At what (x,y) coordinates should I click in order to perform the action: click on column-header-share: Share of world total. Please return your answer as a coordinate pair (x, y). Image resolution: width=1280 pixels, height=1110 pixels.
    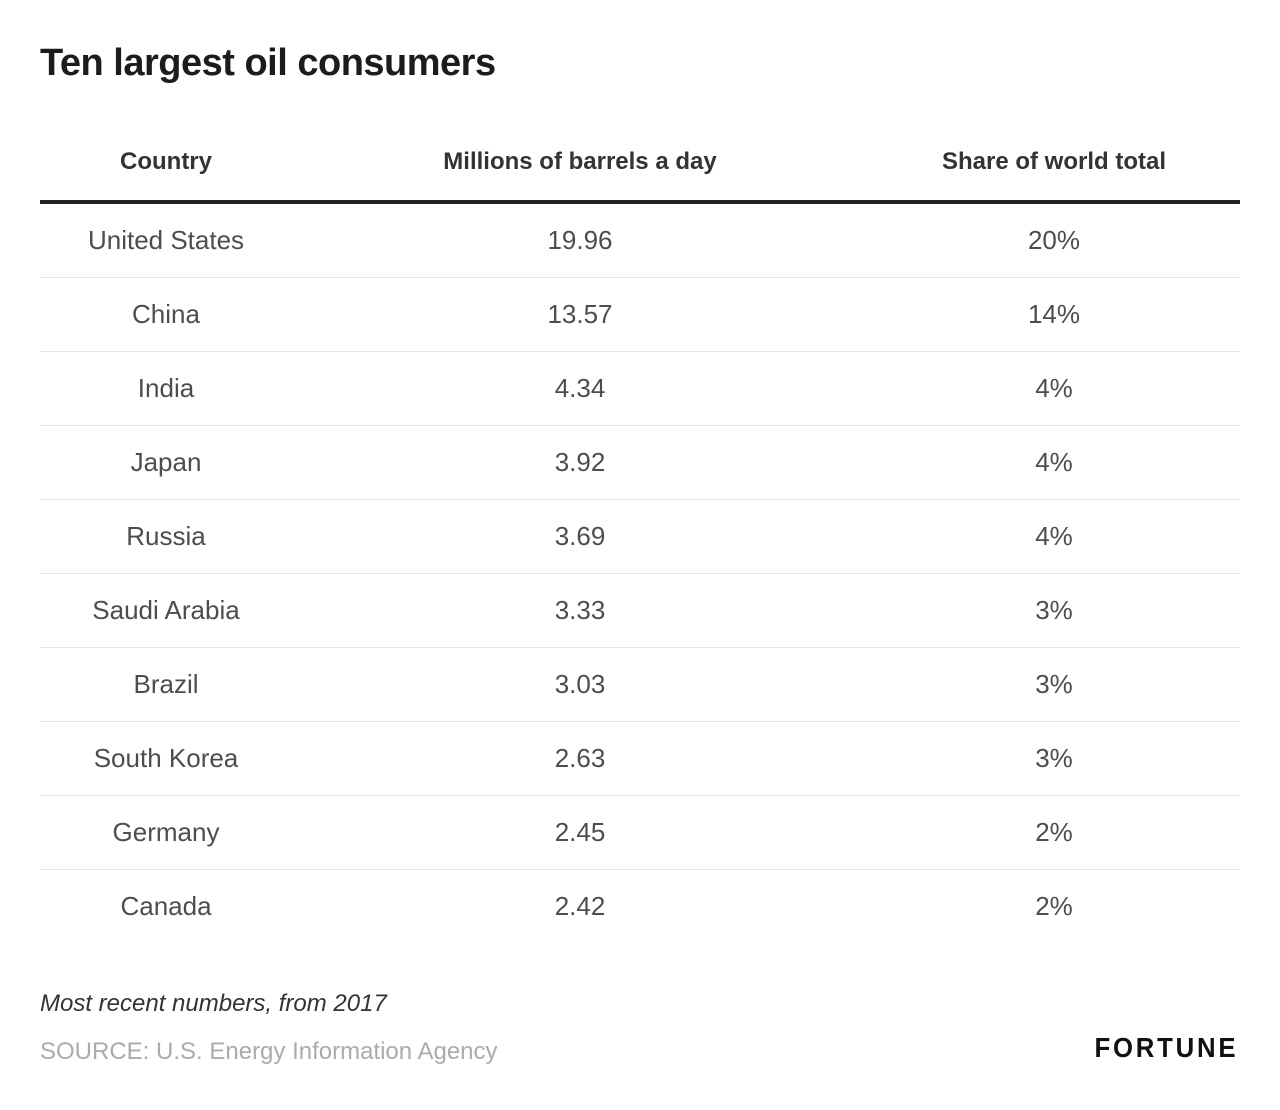
    Looking at the image, I should click on (1054, 172).